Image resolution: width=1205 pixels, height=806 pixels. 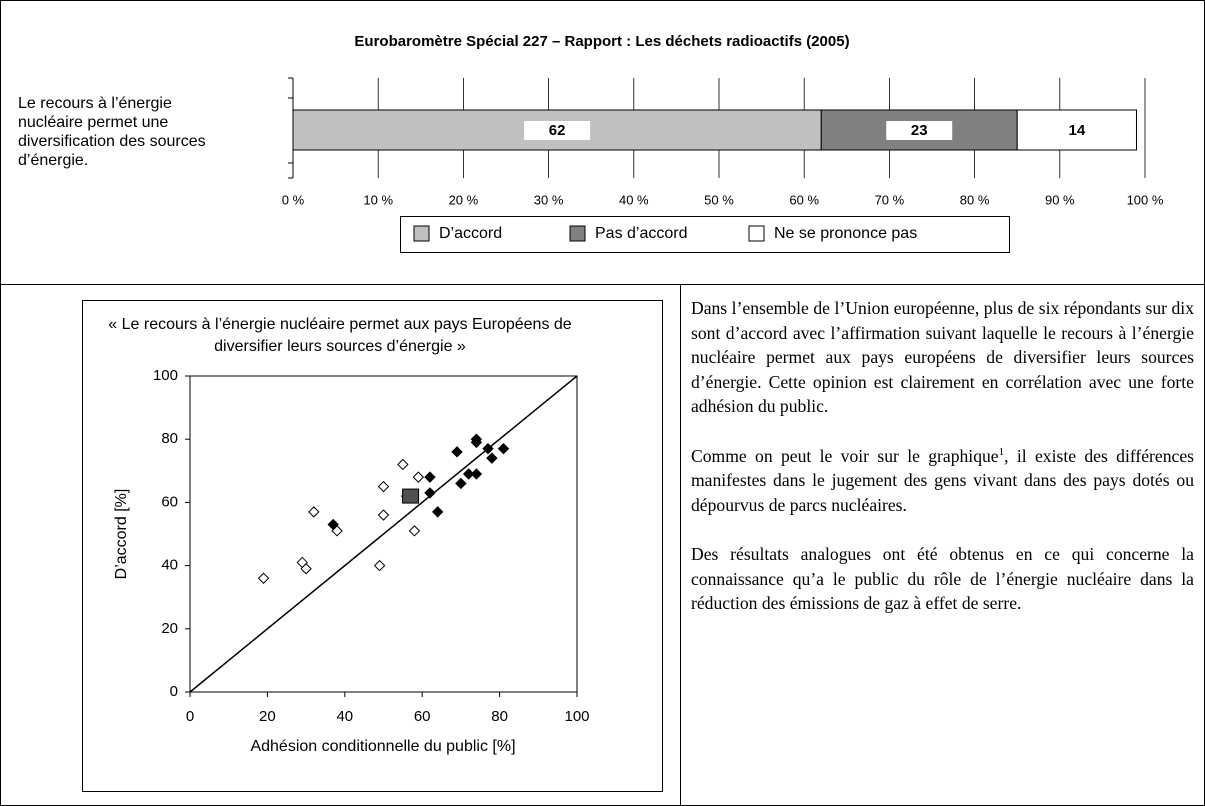 What do you see at coordinates (383, 534) in the screenshot?
I see `diagonal-line` at bounding box center [383, 534].